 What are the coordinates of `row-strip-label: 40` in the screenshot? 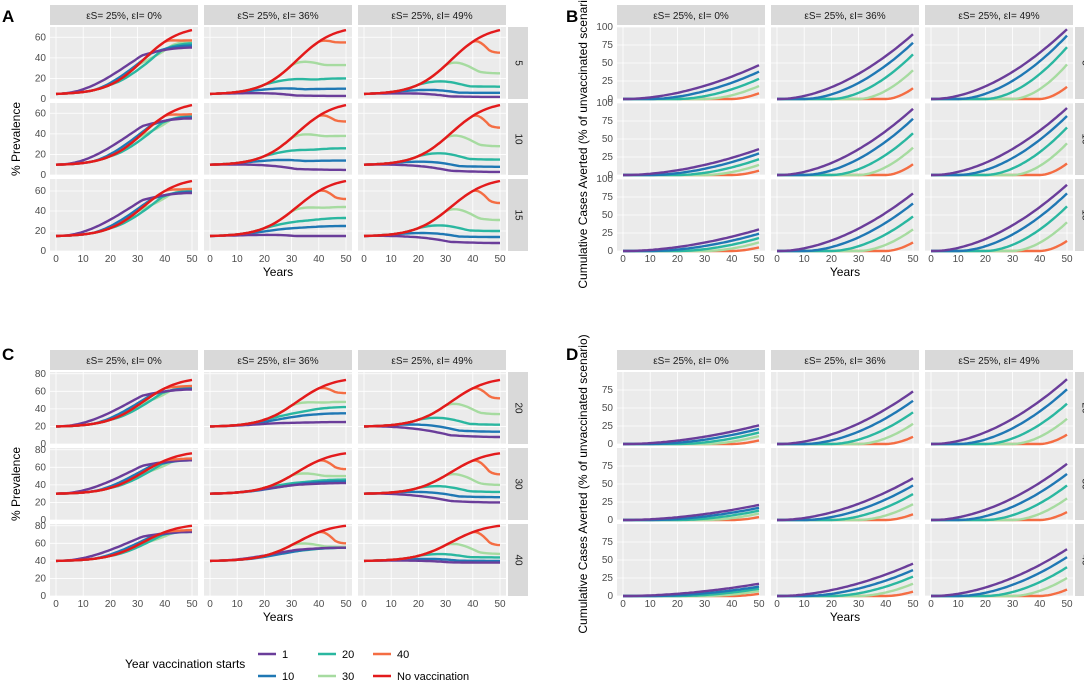 It's located at (517, 560).